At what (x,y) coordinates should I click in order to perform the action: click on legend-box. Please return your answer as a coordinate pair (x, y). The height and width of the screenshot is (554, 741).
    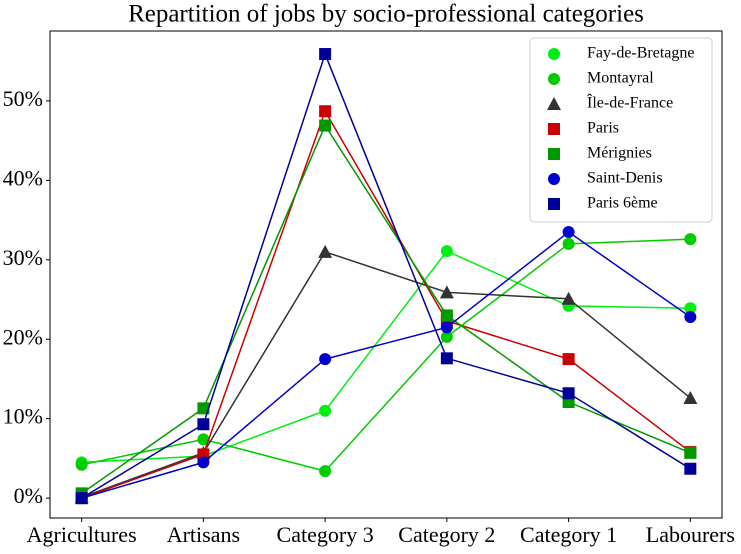
    Looking at the image, I should click on (621, 130).